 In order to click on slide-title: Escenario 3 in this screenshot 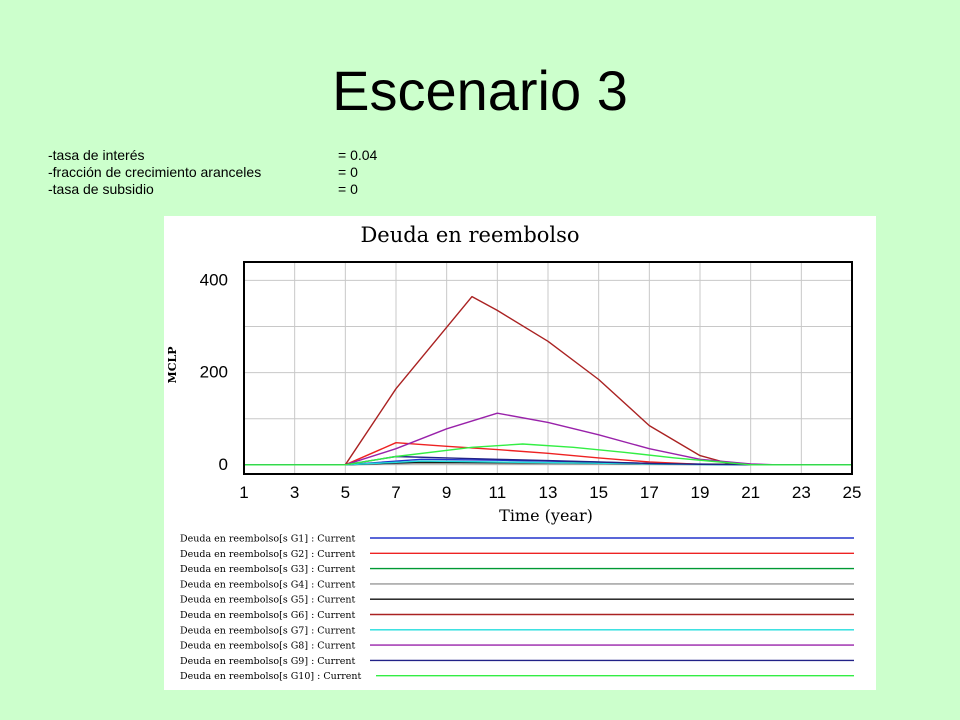, I will do `click(480, 90)`.